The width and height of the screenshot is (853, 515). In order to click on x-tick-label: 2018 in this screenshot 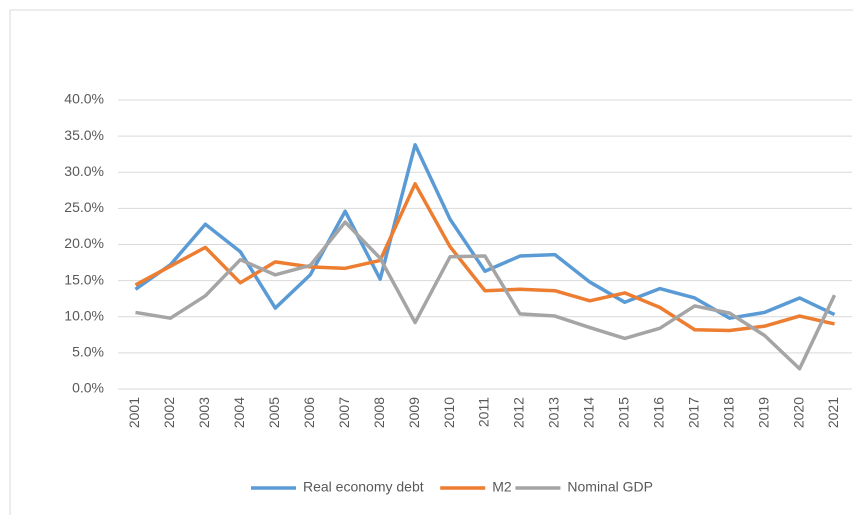, I will do `click(728, 412)`.